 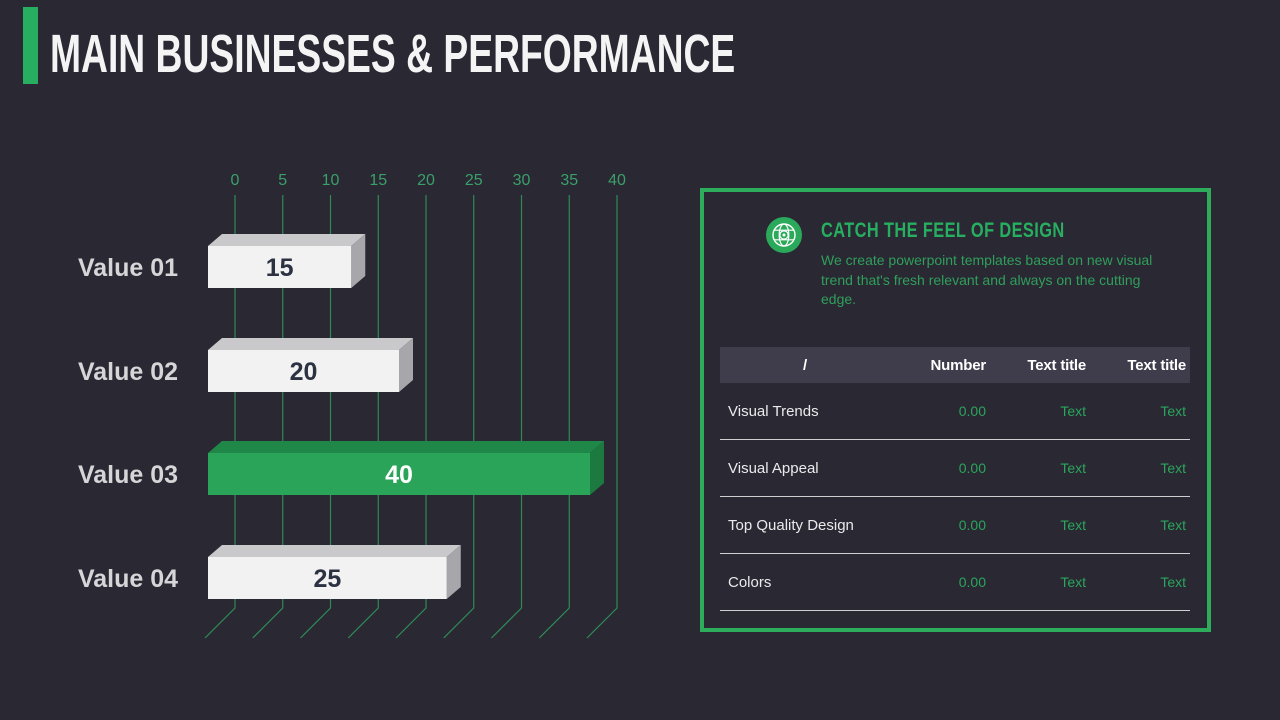 What do you see at coordinates (393, 54) in the screenshot?
I see `slide-title: MAIN BUSINESSES & PERFORMANCE` at bounding box center [393, 54].